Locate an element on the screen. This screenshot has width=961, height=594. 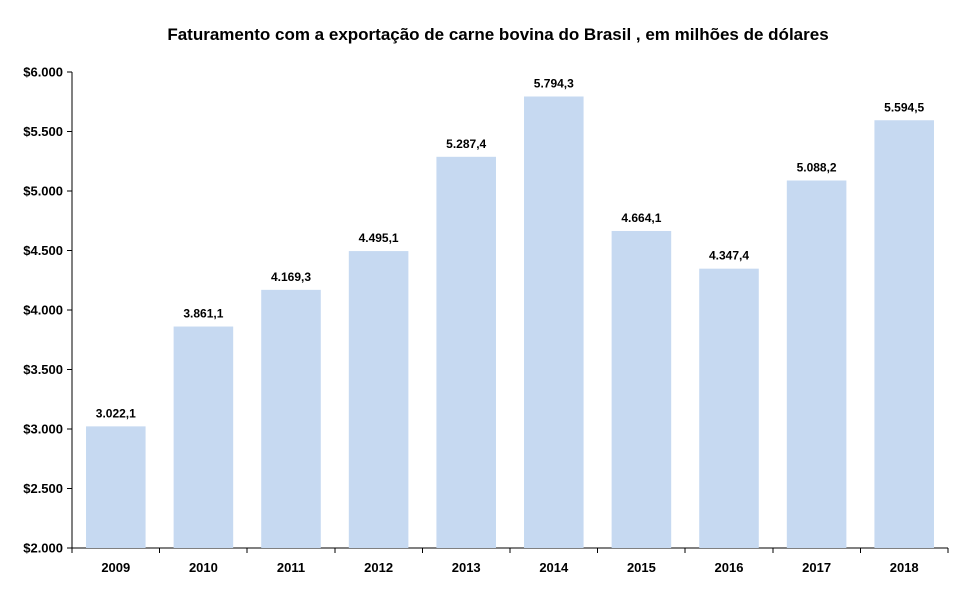
bar-2013 is located at coordinates (466, 352).